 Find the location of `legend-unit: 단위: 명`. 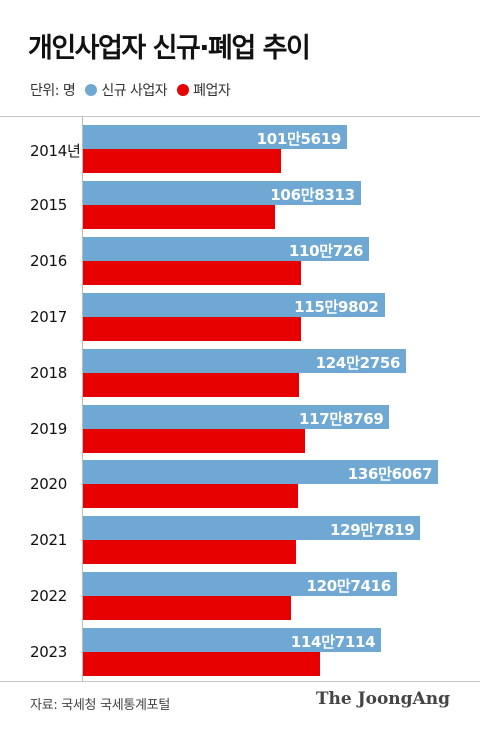

legend-unit: 단위: 명 is located at coordinates (53, 91).